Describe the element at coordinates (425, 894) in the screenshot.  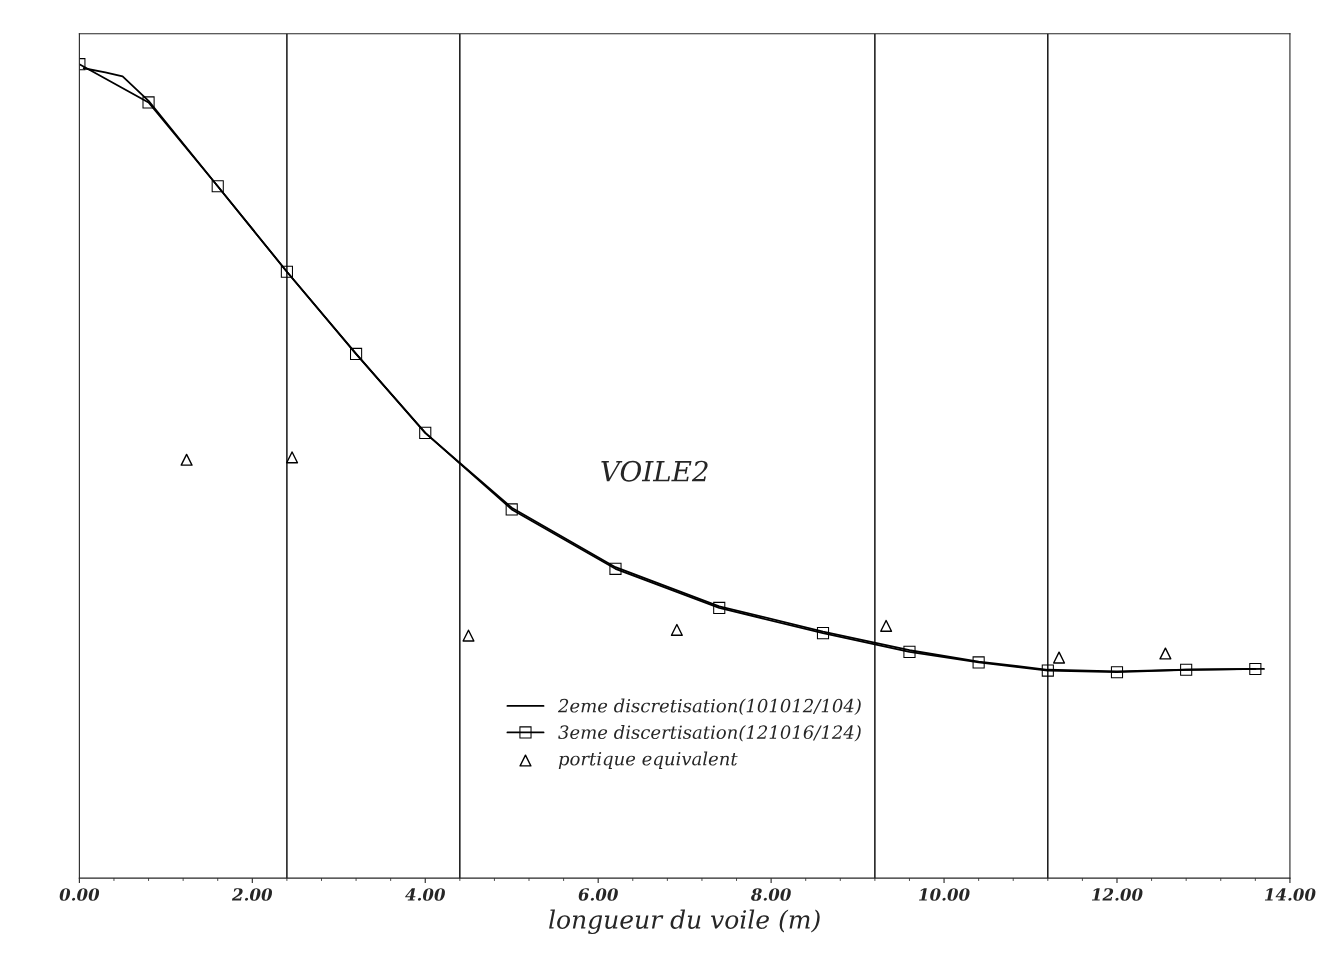
I see `x-tick-label: 4.00` at that location.